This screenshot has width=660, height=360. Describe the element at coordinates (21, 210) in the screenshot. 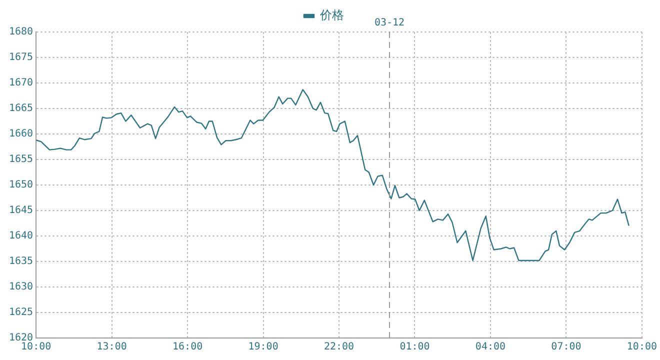

I see `y-tick-label: 1645` at that location.